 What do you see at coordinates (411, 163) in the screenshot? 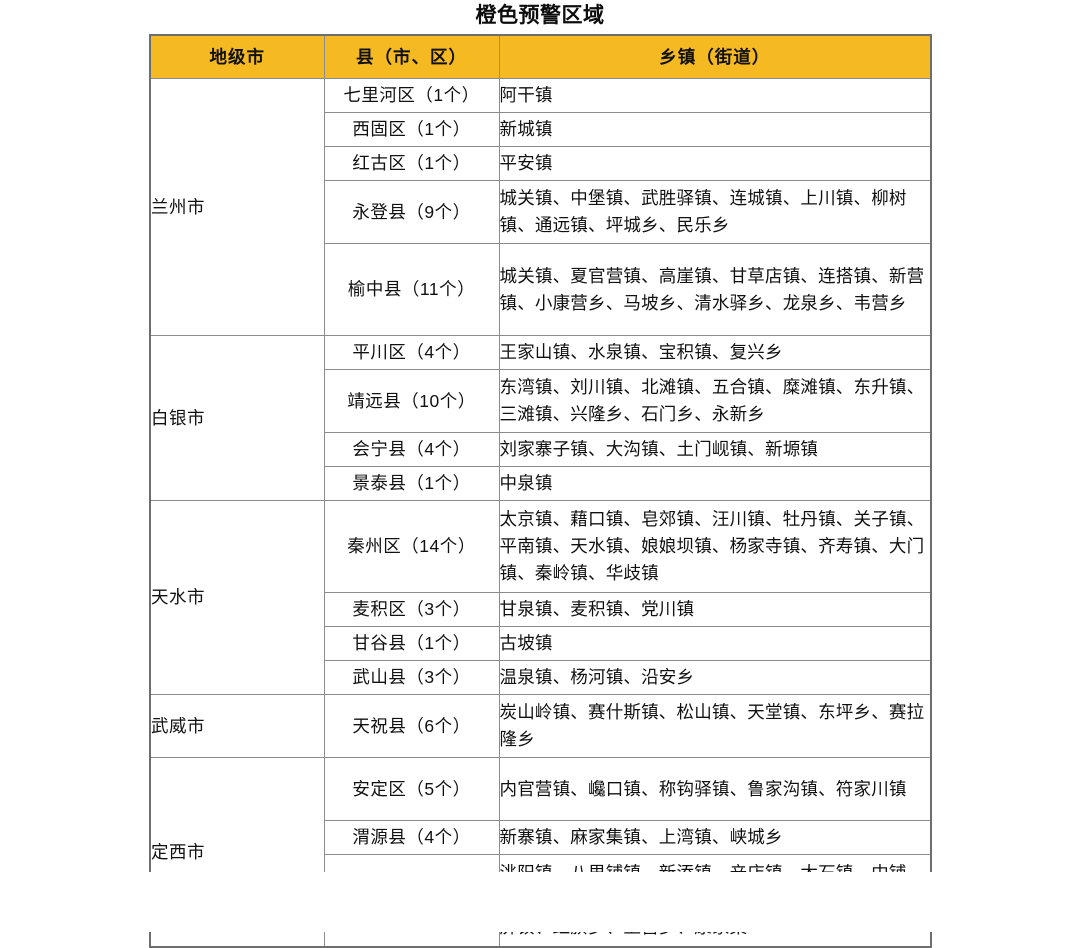
I see `cell-county: 红古区（1个）` at bounding box center [411, 163].